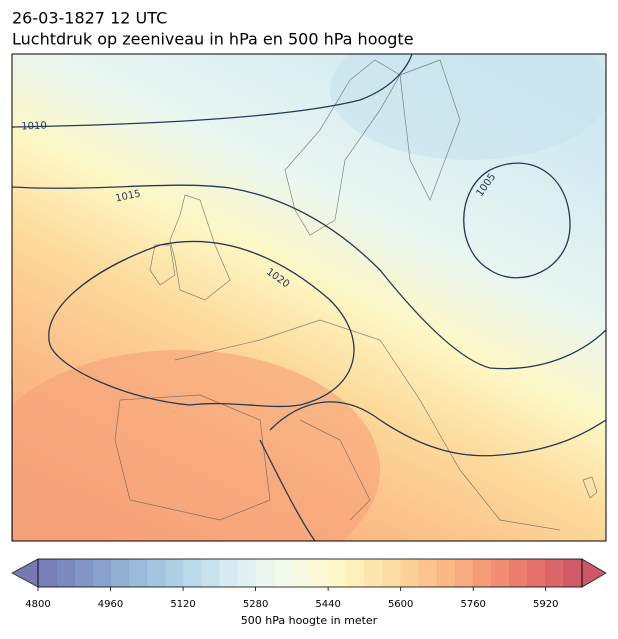 The image size is (618, 639). I want to click on isobar-label: 1010, so click(34, 127).